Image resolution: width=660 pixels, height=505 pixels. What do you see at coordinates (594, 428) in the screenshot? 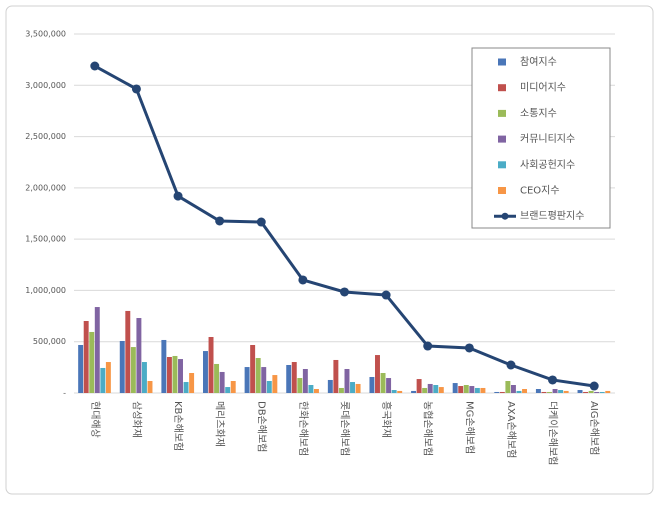
I see `x-tick-label: AIG손해보험` at bounding box center [594, 428].